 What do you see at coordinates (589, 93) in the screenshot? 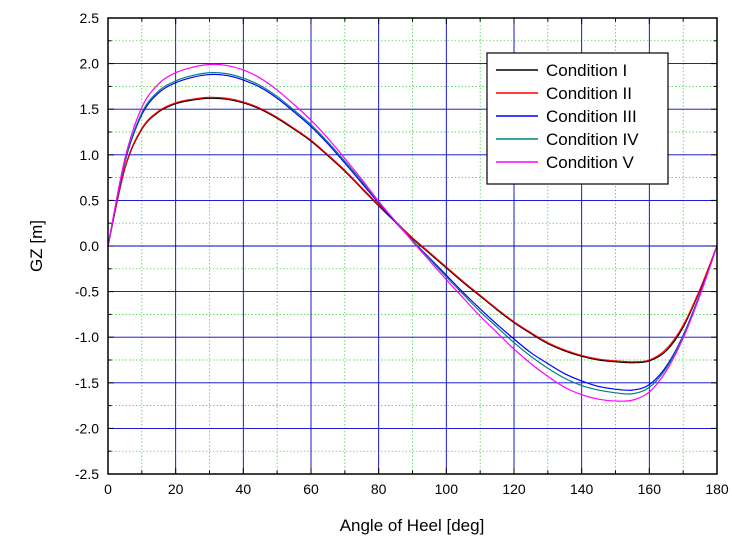
I see `legend-label: Condition II` at bounding box center [589, 93].